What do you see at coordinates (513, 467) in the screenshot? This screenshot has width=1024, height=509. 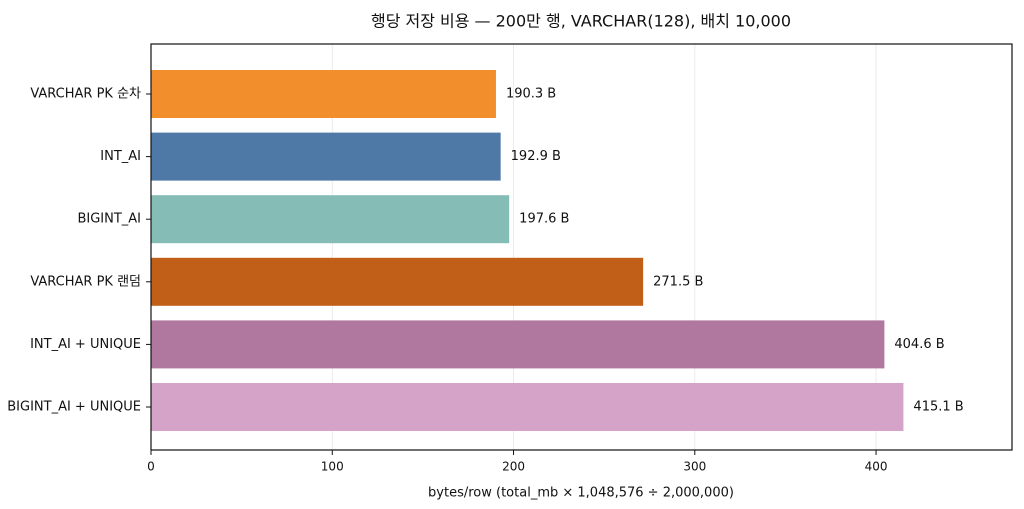 I see `x-tick-label: 200` at bounding box center [513, 467].